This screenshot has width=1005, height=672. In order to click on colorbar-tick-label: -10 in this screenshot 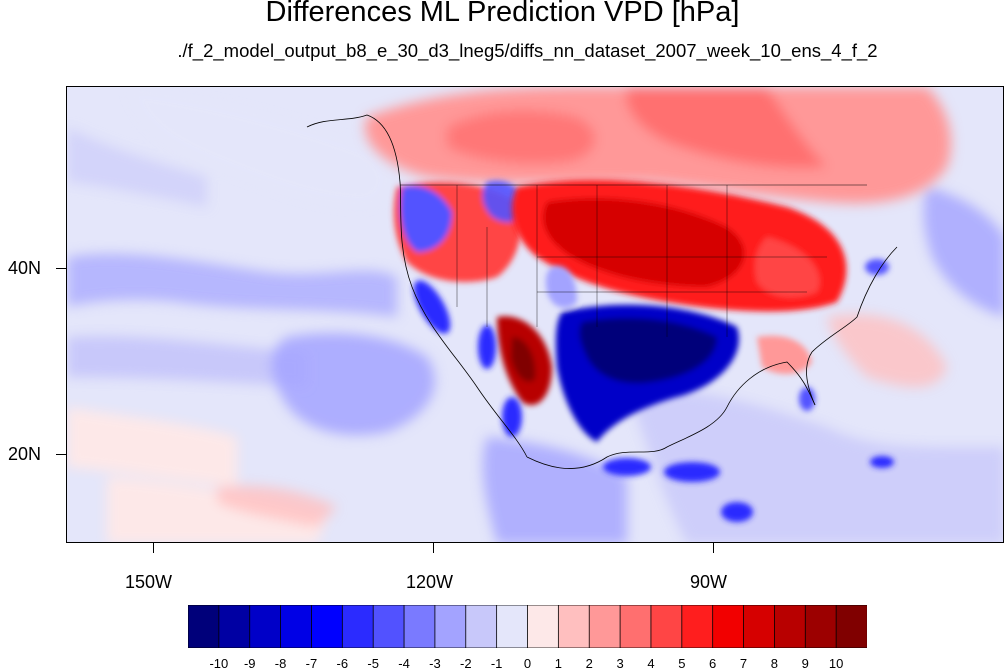, I will do `click(219, 663)`.